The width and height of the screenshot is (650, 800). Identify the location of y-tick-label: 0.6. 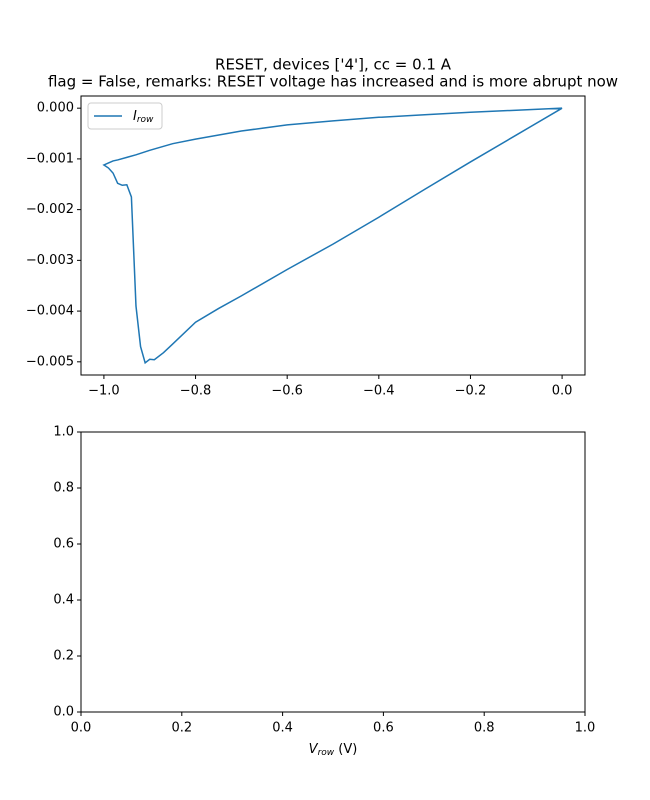
(63, 544).